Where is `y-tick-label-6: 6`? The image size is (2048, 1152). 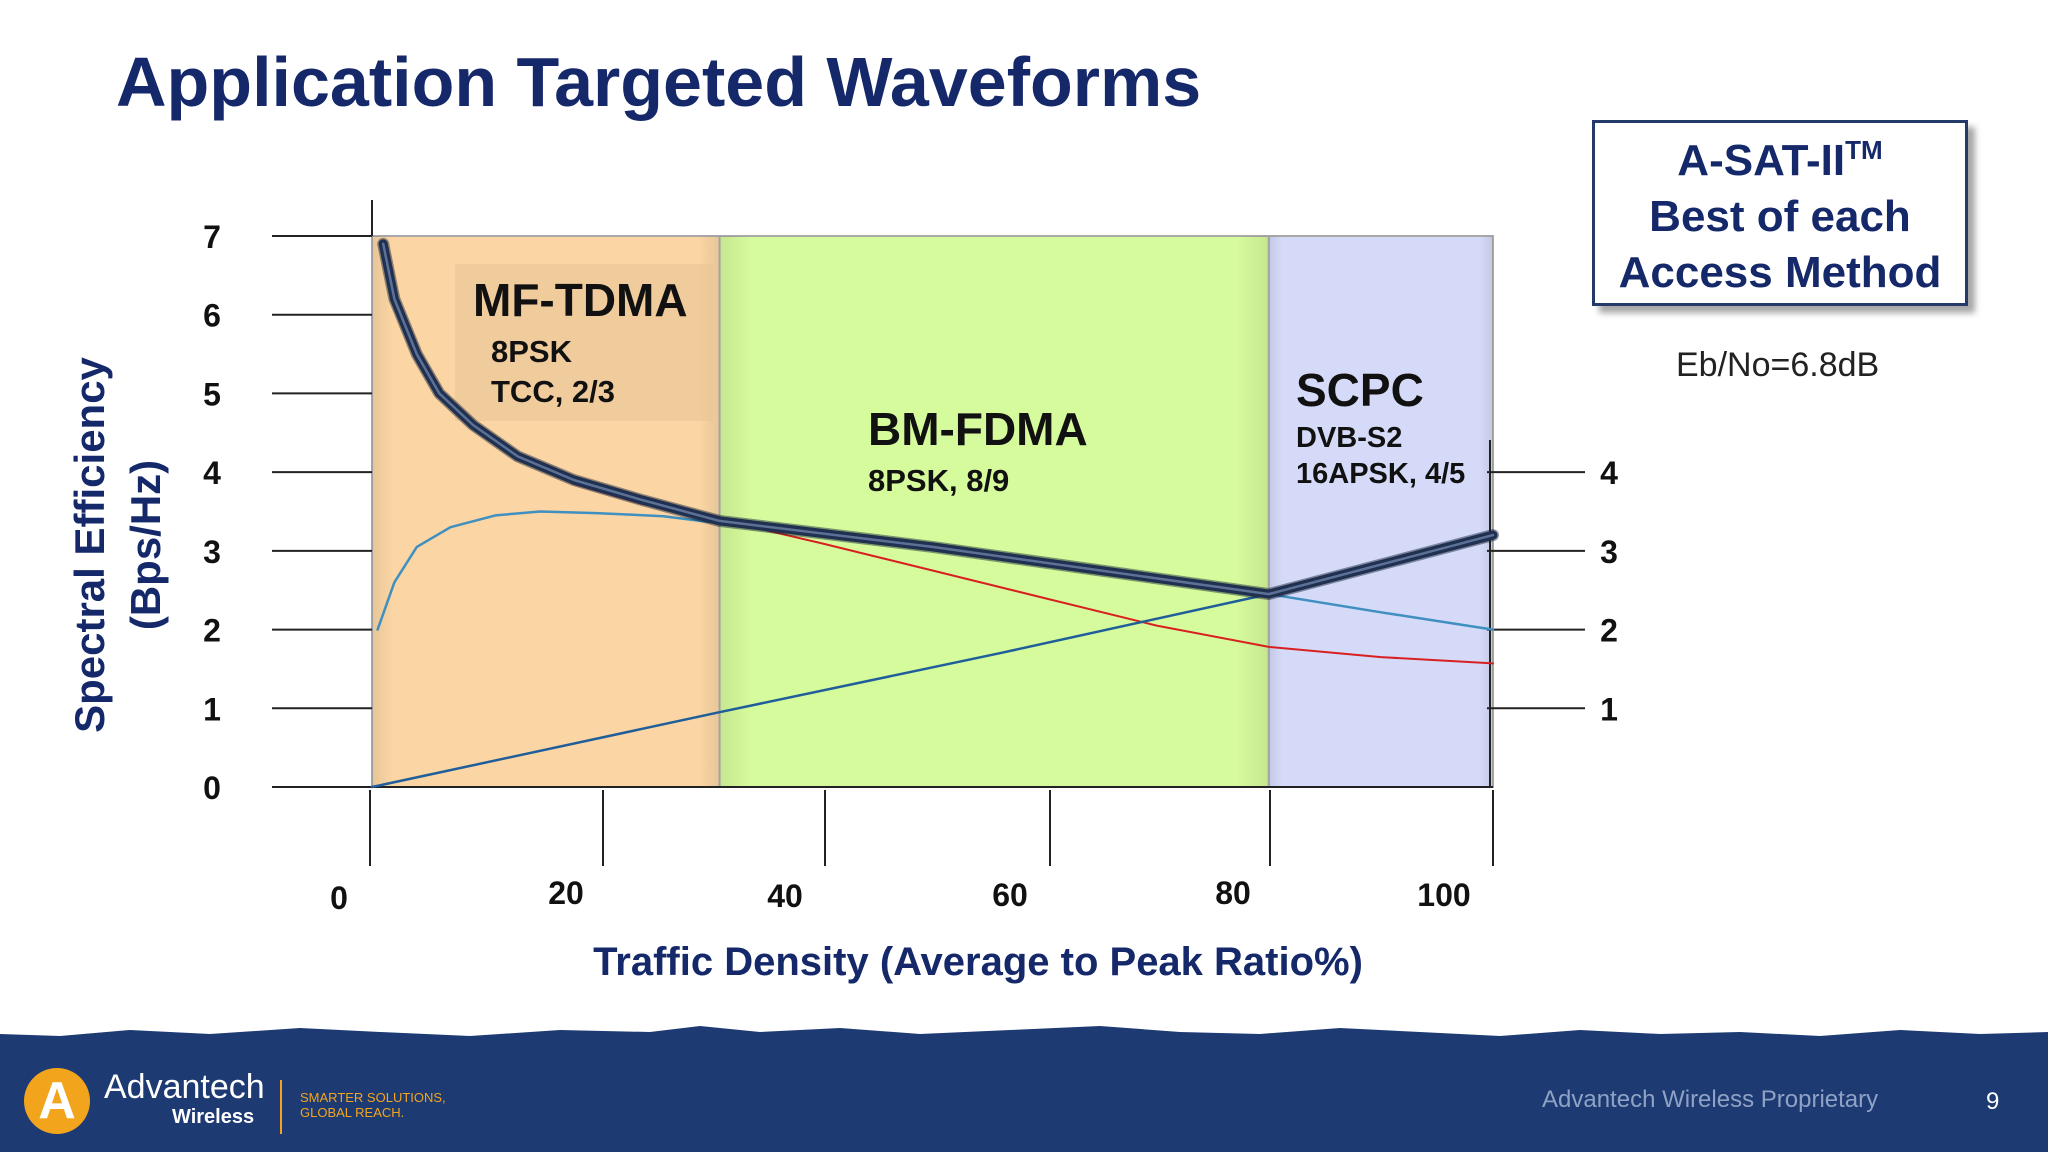 y-tick-label-6: 6 is located at coordinates (212, 316).